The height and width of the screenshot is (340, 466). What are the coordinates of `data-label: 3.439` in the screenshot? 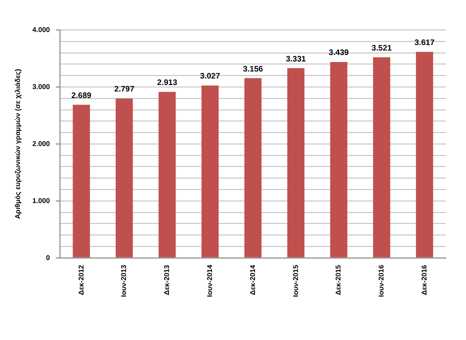 It's located at (339, 53).